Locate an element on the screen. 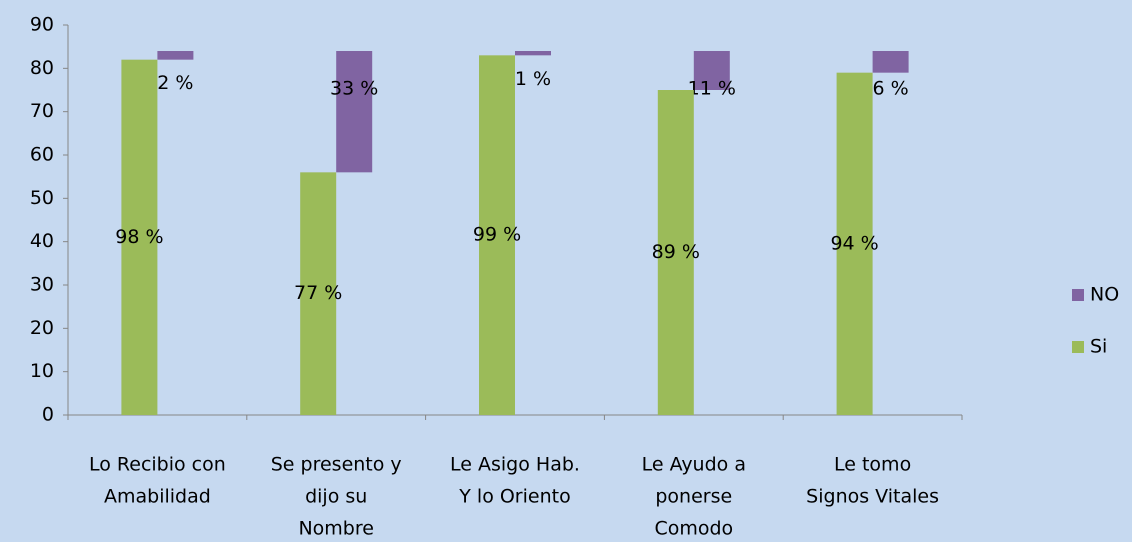 The height and width of the screenshot is (542, 1132). y-tick-label: 60 is located at coordinates (42, 155).